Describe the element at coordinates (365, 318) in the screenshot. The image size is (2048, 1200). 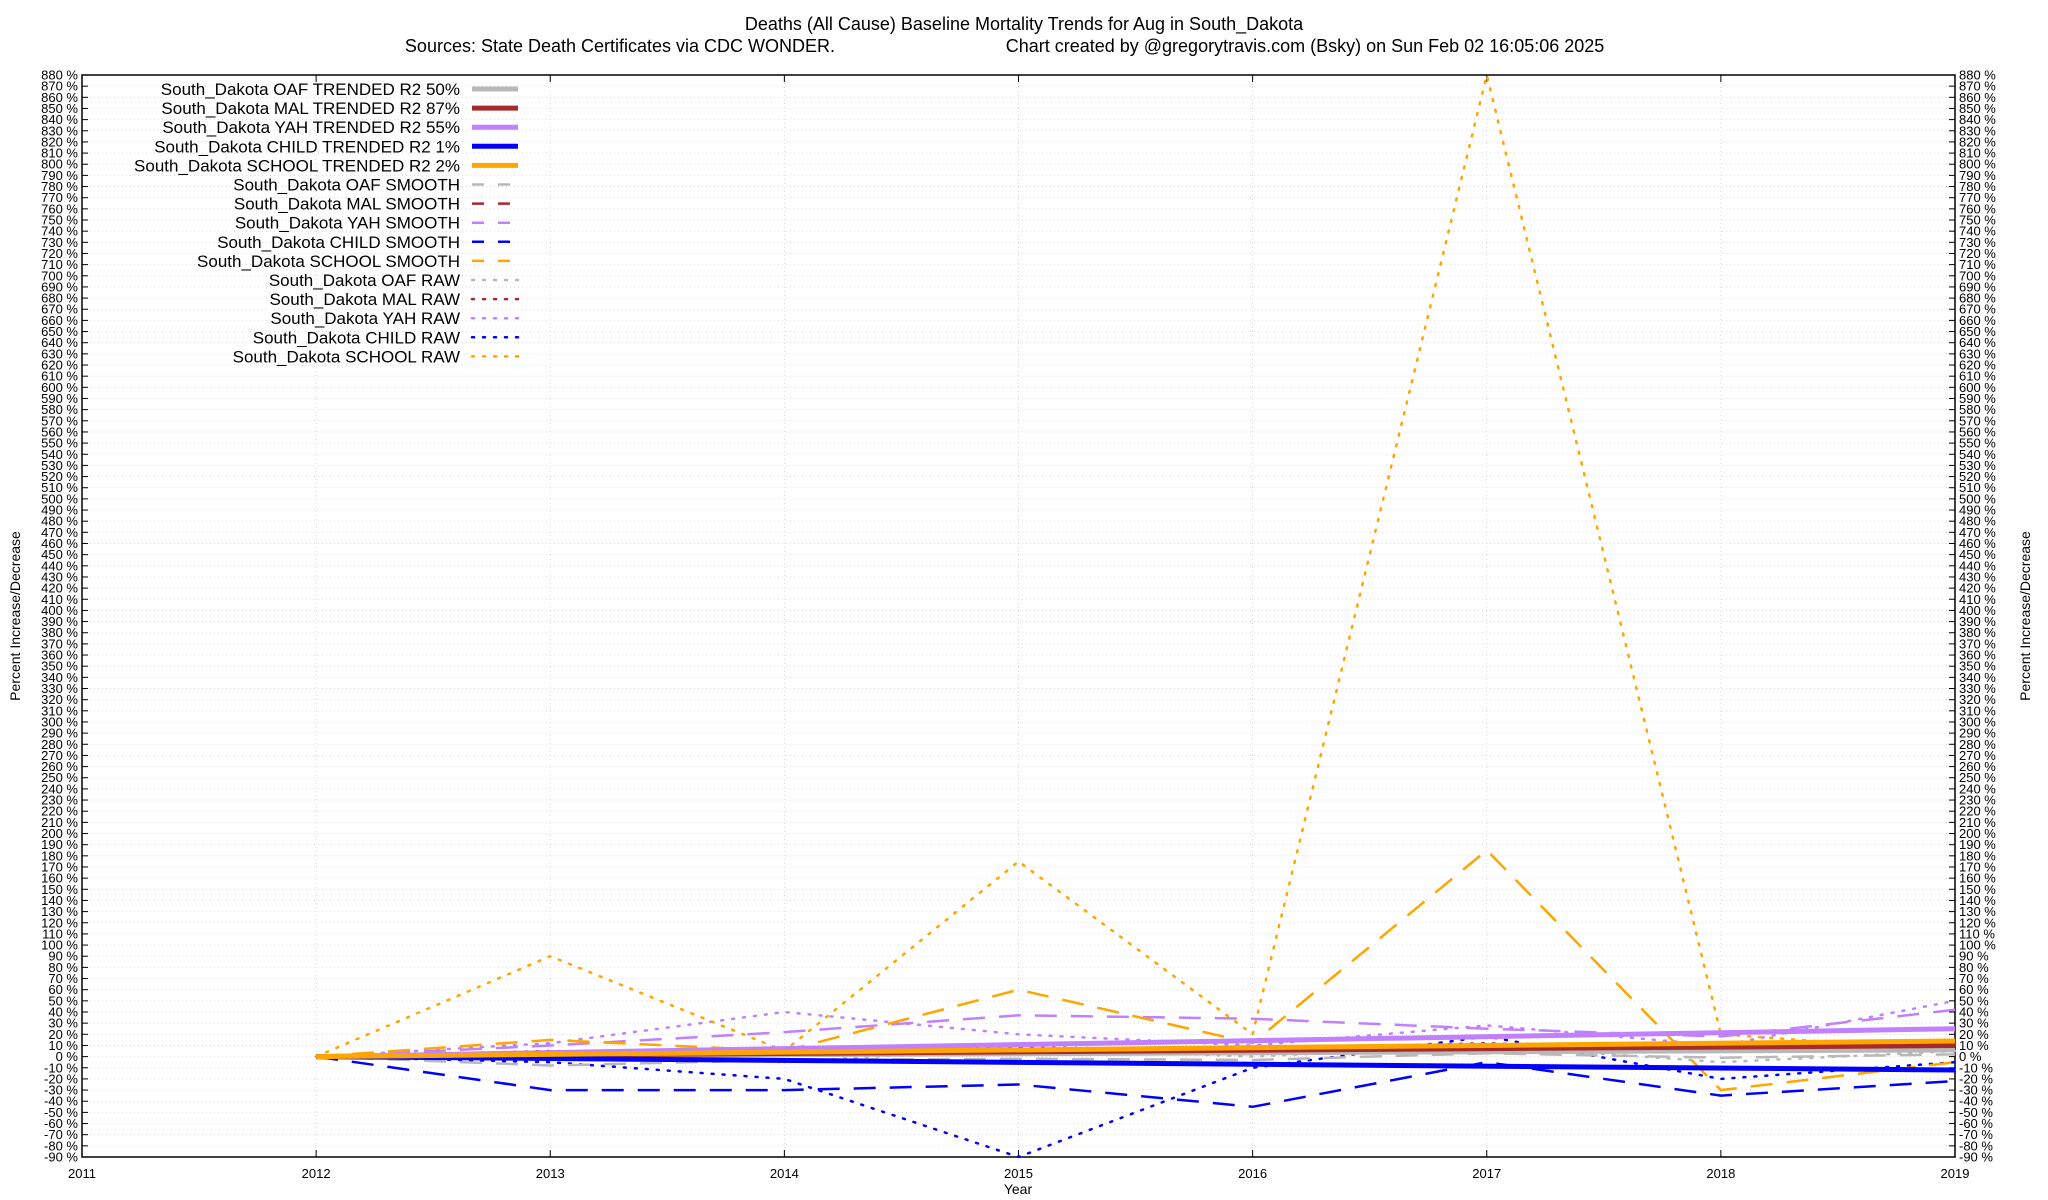
I see `legend-entry-label: South_Dakota YAH RAW` at that location.